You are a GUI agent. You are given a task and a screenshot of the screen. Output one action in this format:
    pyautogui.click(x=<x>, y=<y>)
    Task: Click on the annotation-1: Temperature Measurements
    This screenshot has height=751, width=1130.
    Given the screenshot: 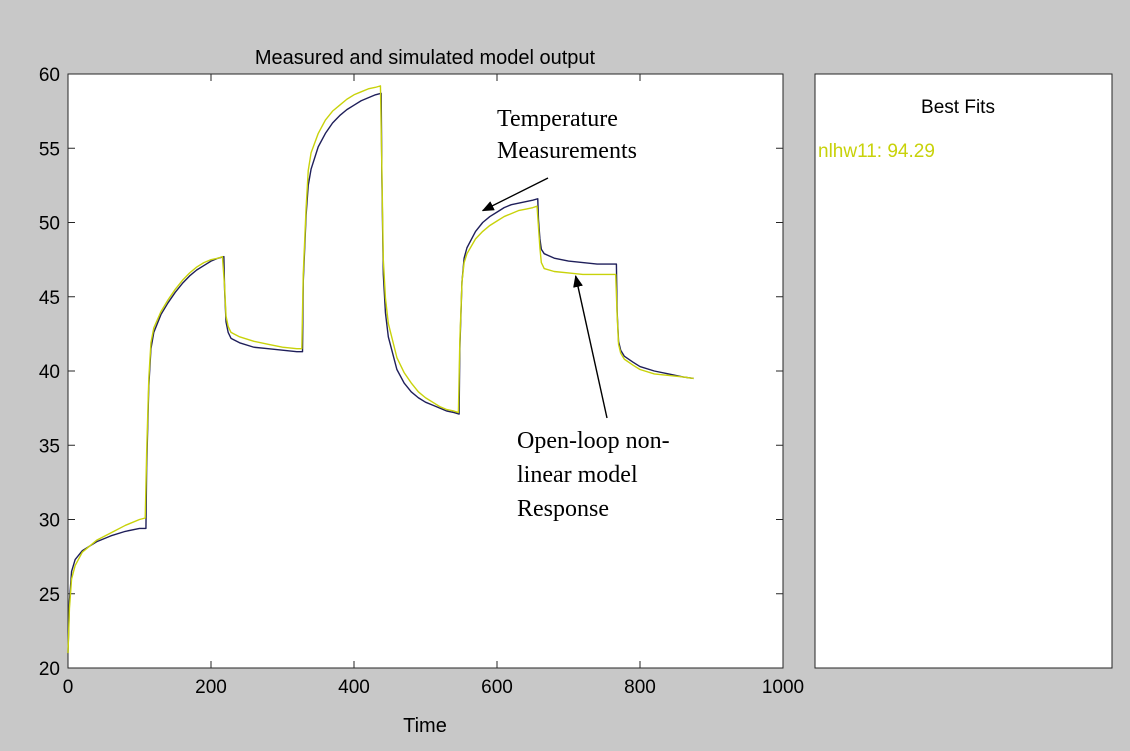 What is the action you would take?
    pyautogui.click(x=559, y=159)
    